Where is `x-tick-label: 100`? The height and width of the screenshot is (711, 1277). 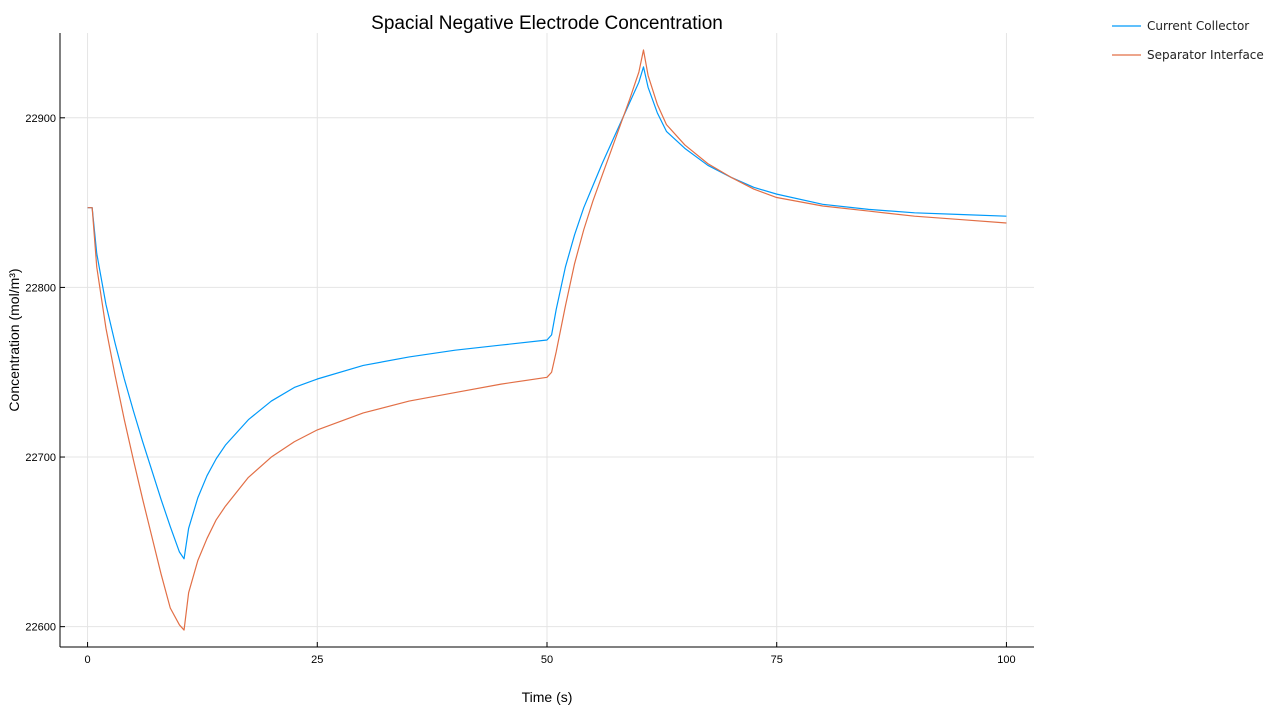 x-tick-label: 100 is located at coordinates (1006, 660).